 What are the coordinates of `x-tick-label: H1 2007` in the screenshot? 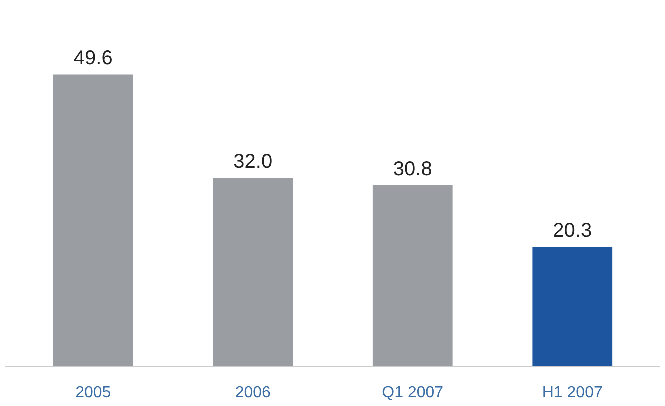 It's located at (572, 393).